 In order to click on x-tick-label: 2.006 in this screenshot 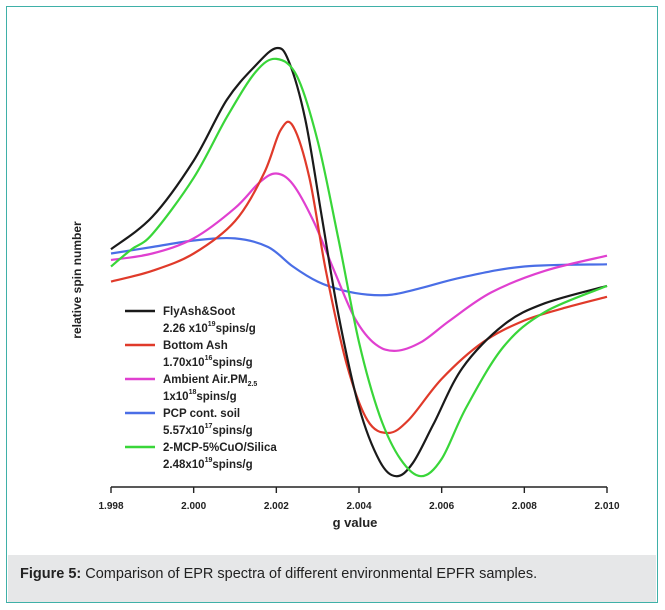, I will do `click(441, 506)`.